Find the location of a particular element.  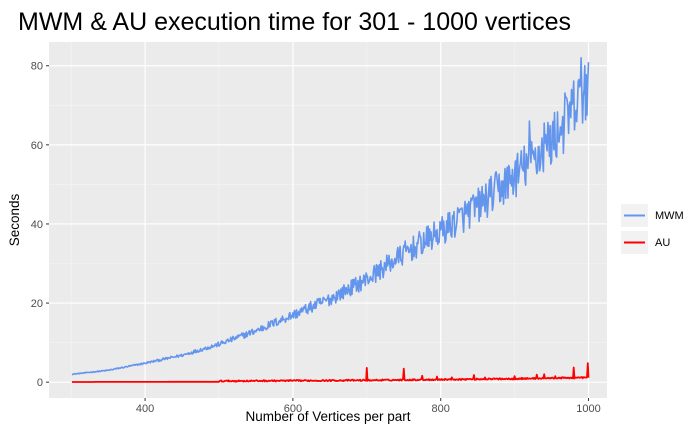

y-axis-title: Seconds is located at coordinates (14, 219).